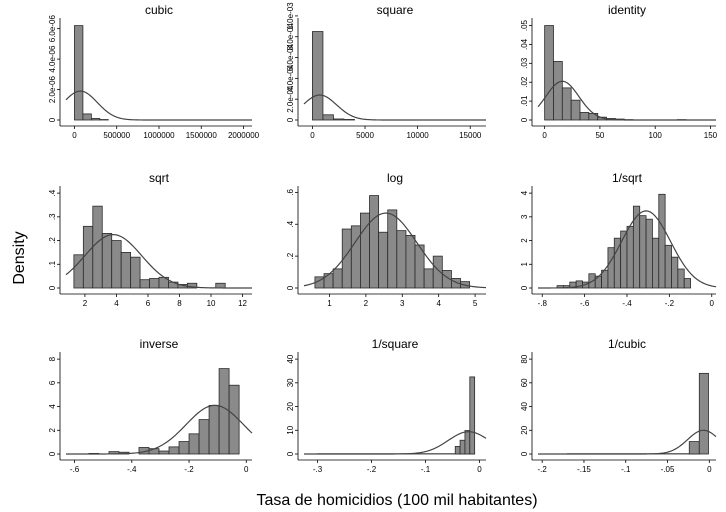 The width and height of the screenshot is (726, 512). I want to click on y-tick-label: 6.0e-06, so click(52, 29).